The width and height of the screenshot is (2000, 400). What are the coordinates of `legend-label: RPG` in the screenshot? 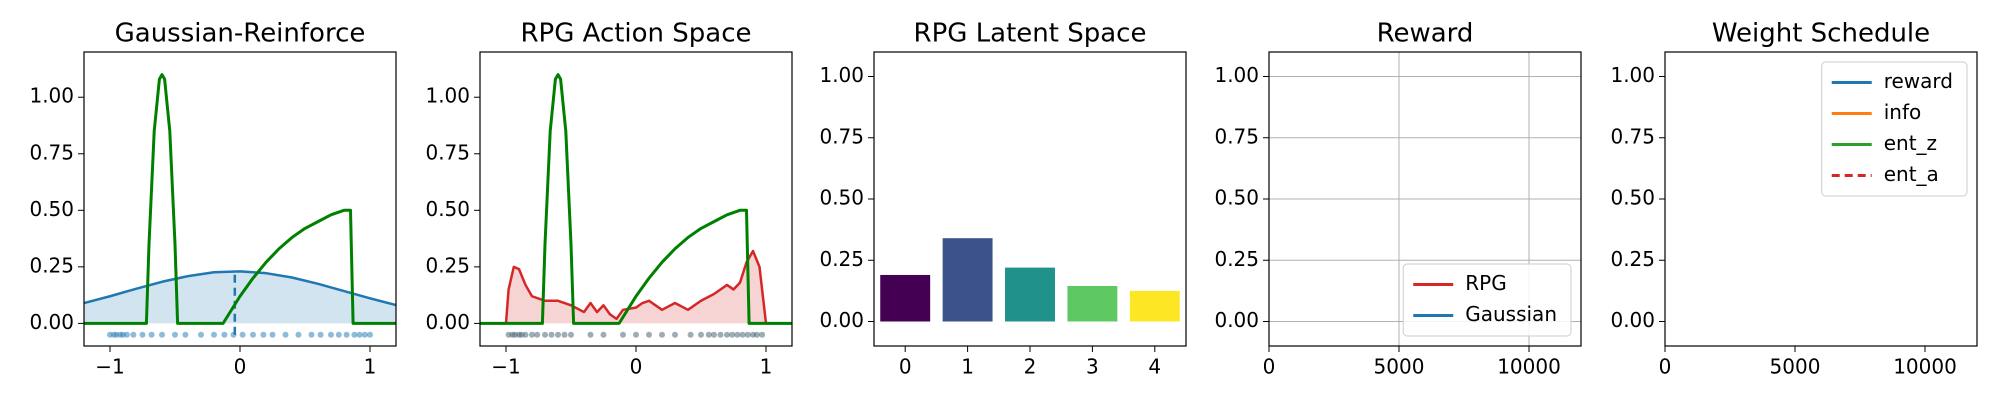 It's located at (1485, 283).